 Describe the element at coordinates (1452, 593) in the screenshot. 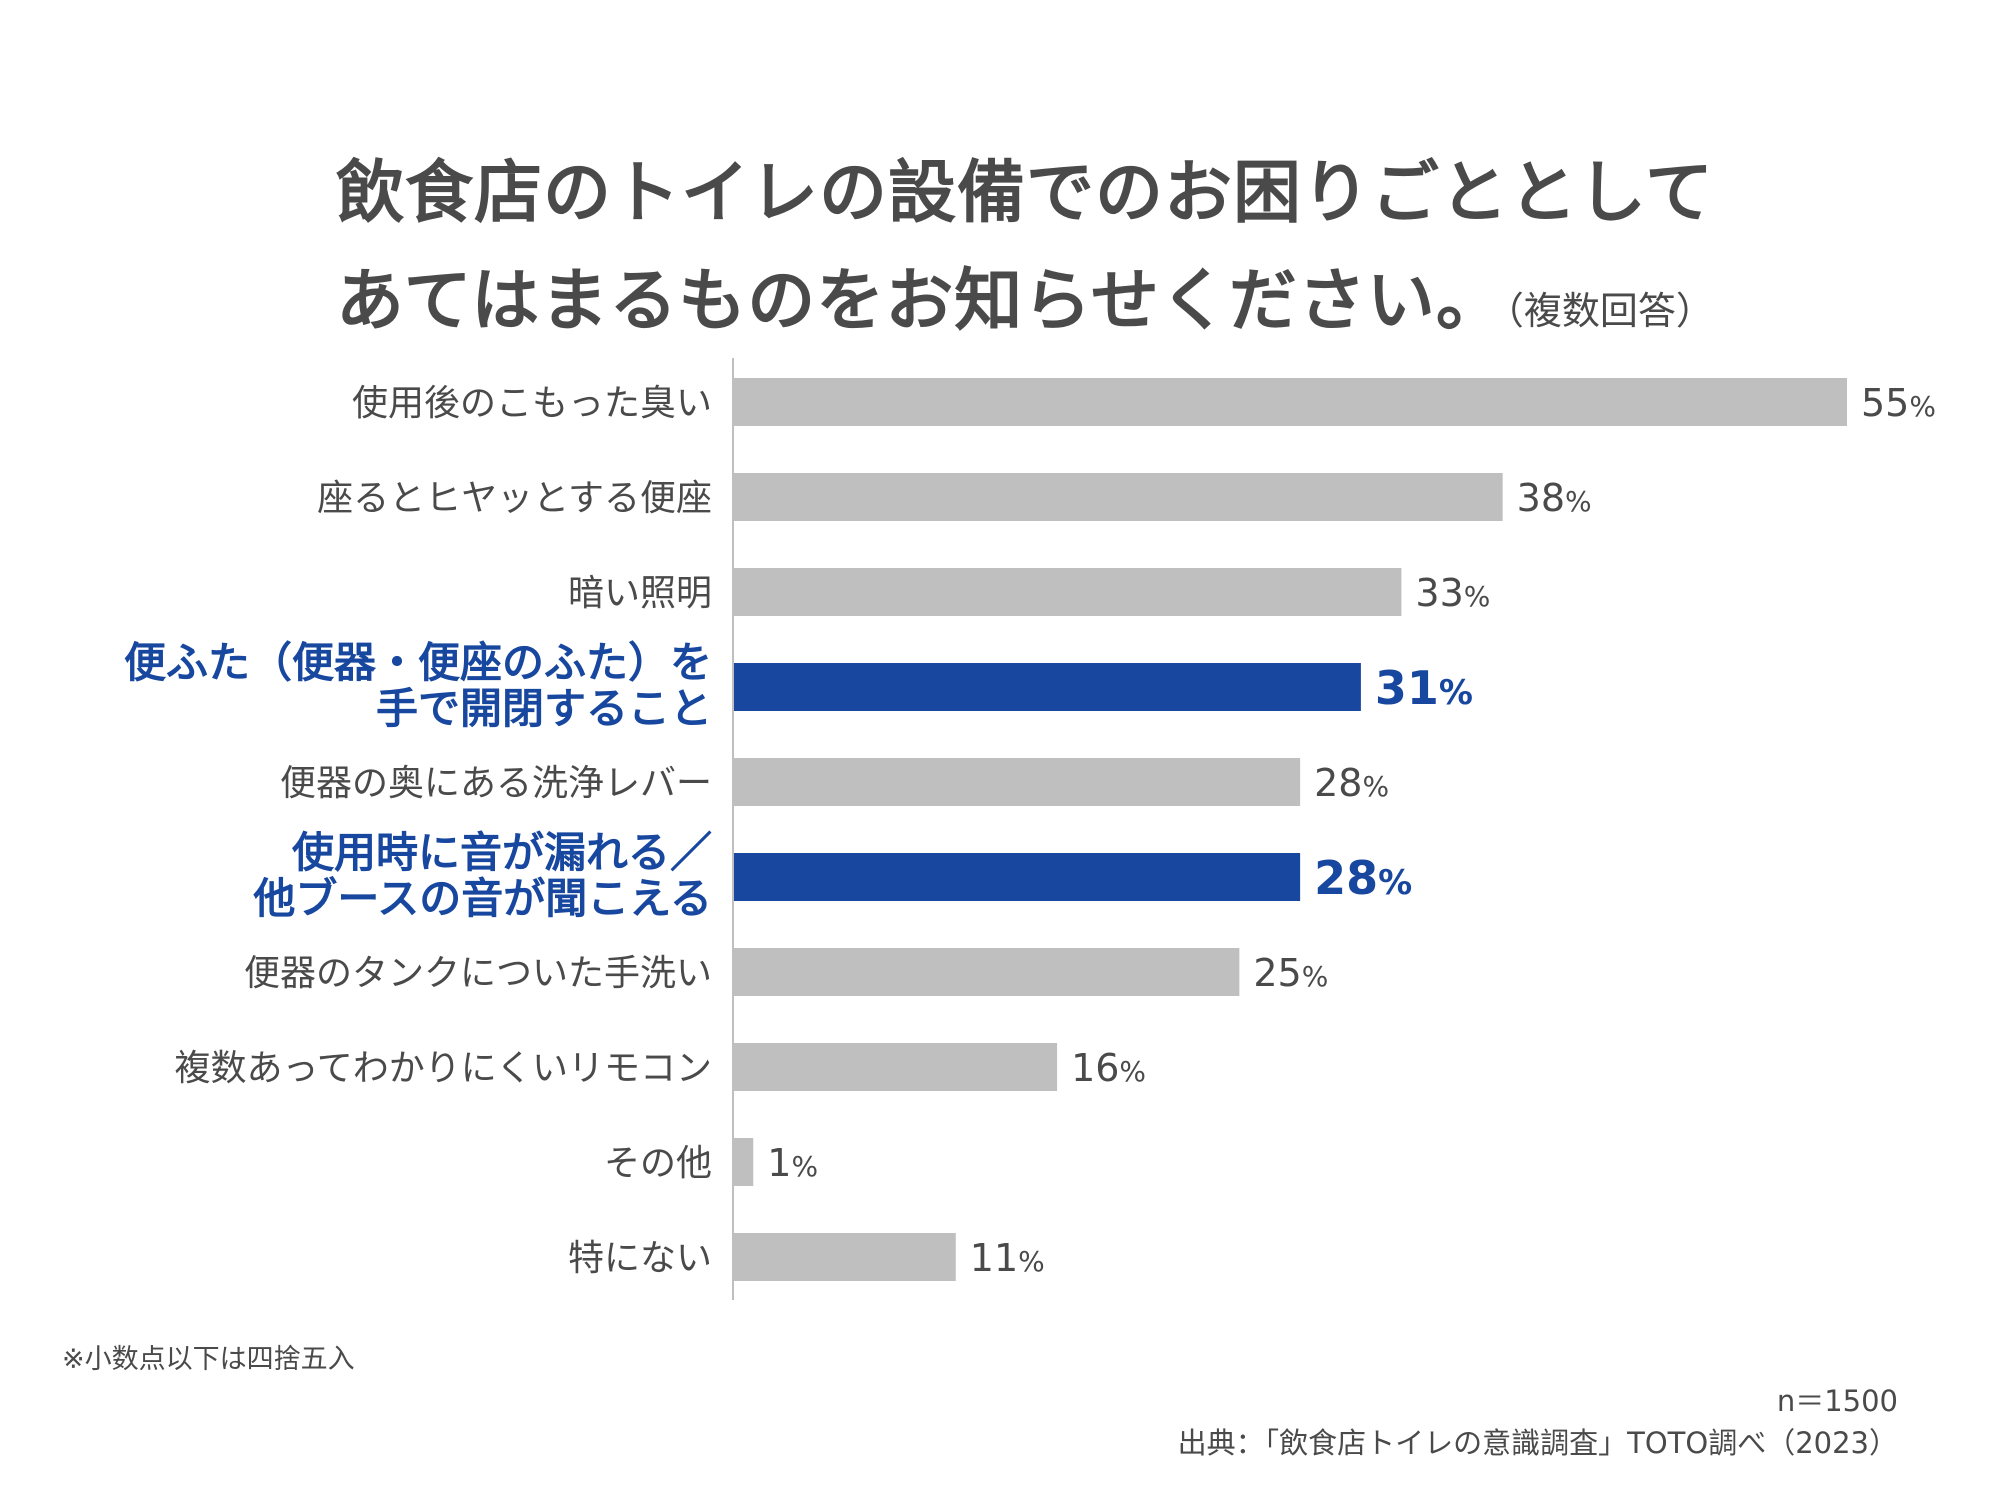

I see `value-label: 33%` at that location.